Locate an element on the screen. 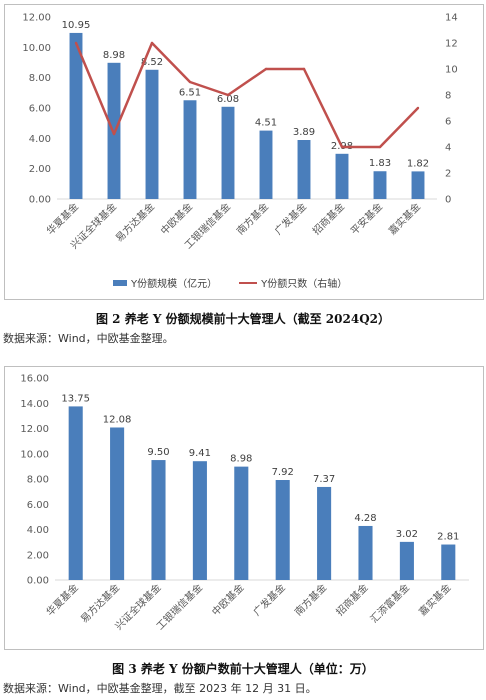 Image resolution: width=486 pixels, height=700 pixels. figure-3-source: 数据来源：Wind，中欧基金整理，截至 2023 年 12 月 31 日。 is located at coordinates (160, 688).